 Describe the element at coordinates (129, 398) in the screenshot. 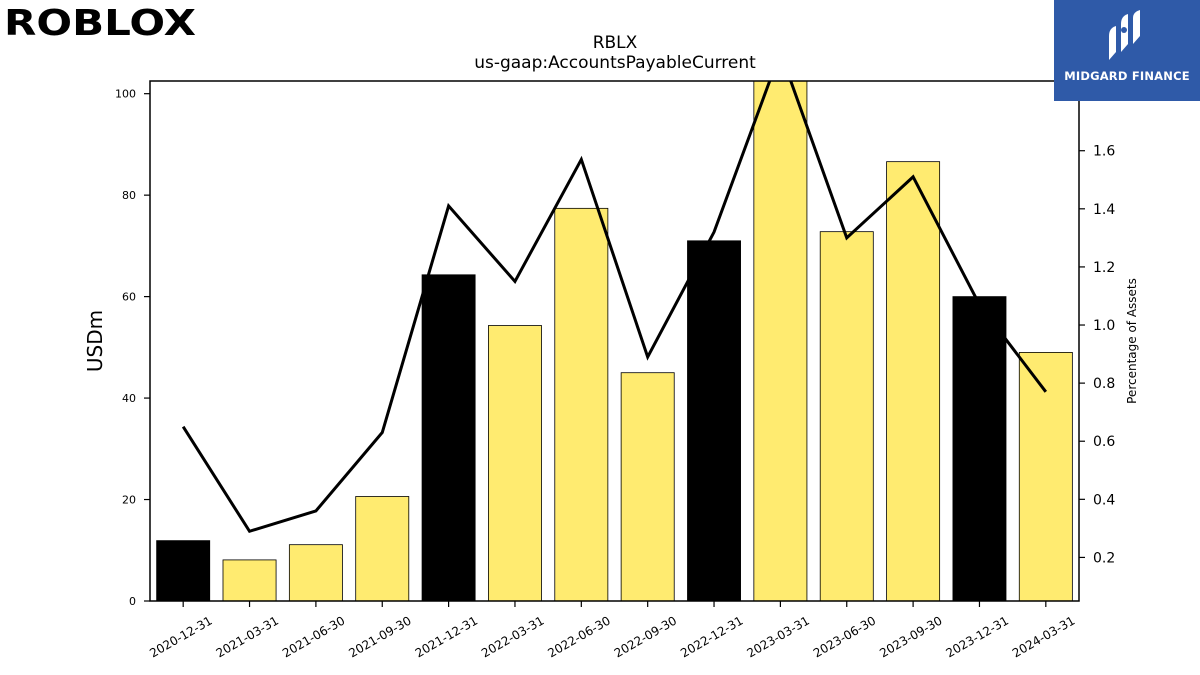

I see `y-tick-label: 40` at that location.